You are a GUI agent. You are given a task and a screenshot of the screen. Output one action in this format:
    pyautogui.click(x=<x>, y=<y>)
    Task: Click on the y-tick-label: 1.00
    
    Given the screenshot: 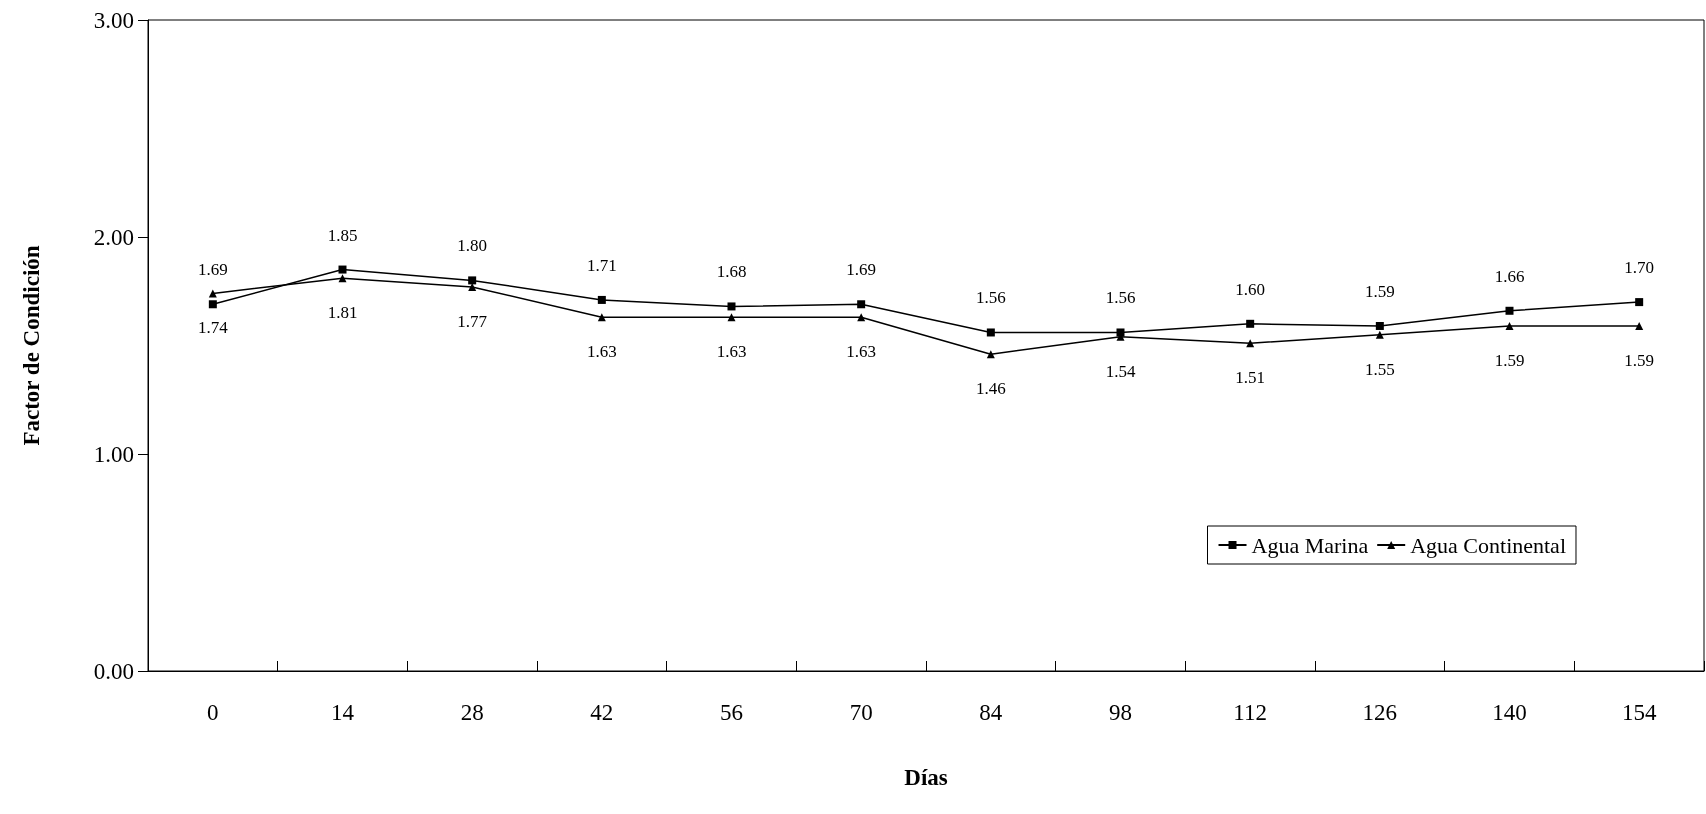 What is the action you would take?
    pyautogui.click(x=113, y=454)
    